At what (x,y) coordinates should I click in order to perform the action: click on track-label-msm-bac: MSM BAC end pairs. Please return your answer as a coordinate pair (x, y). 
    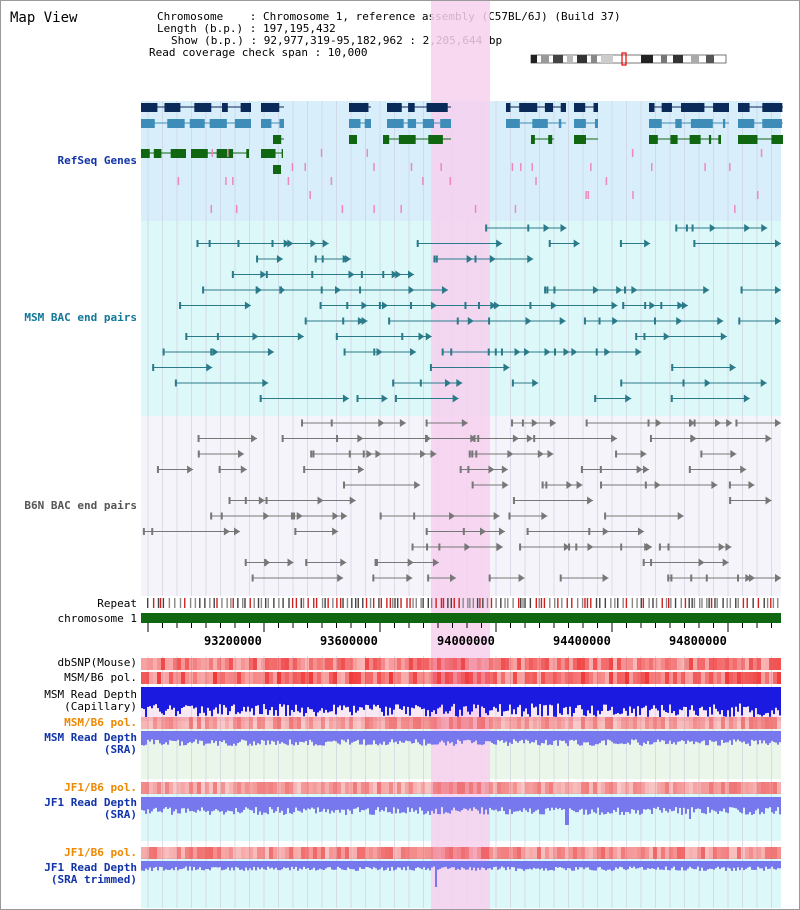
    Looking at the image, I should click on (80, 317).